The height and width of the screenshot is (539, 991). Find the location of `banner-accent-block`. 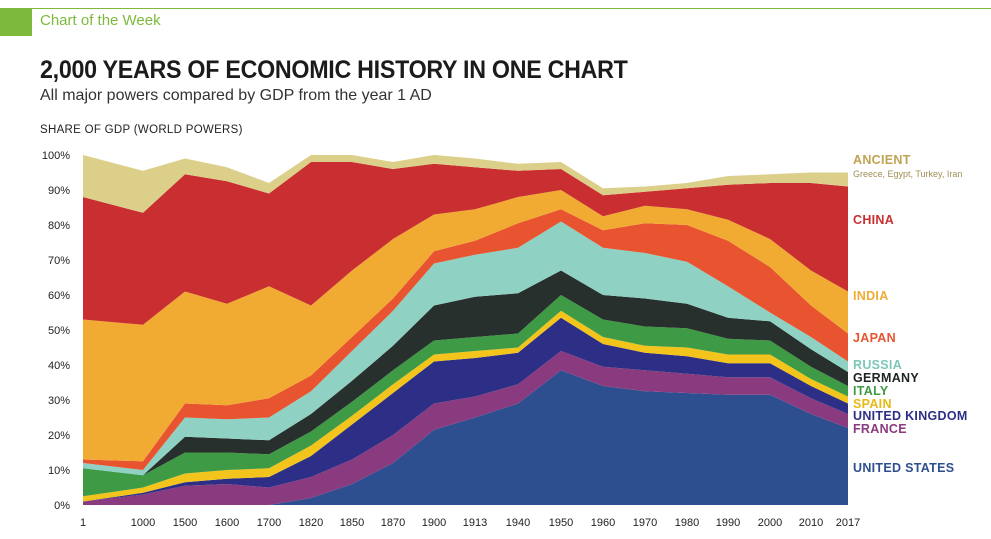

banner-accent-block is located at coordinates (16, 22).